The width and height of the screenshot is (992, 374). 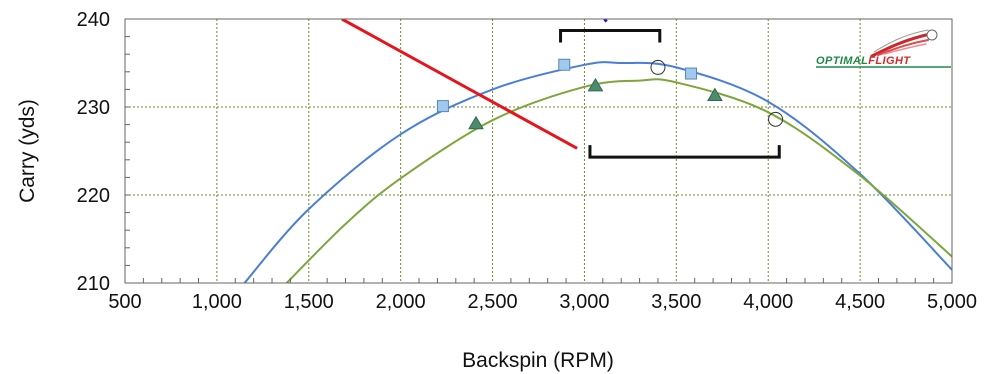 I want to click on optimal-flight-logo: OPTIMALFLIGHT, so click(x=883, y=48).